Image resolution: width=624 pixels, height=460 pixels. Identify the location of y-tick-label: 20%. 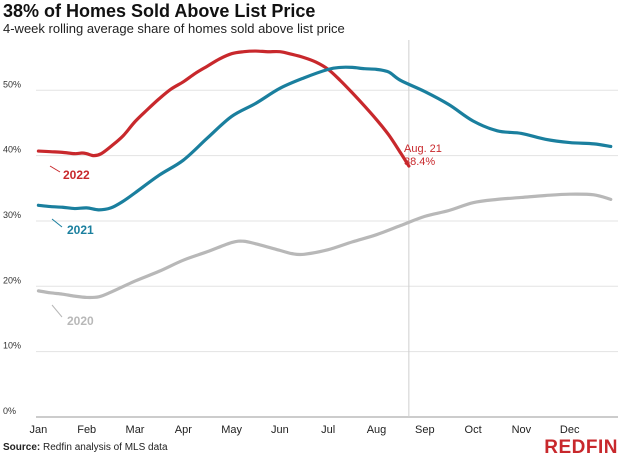
(12, 280).